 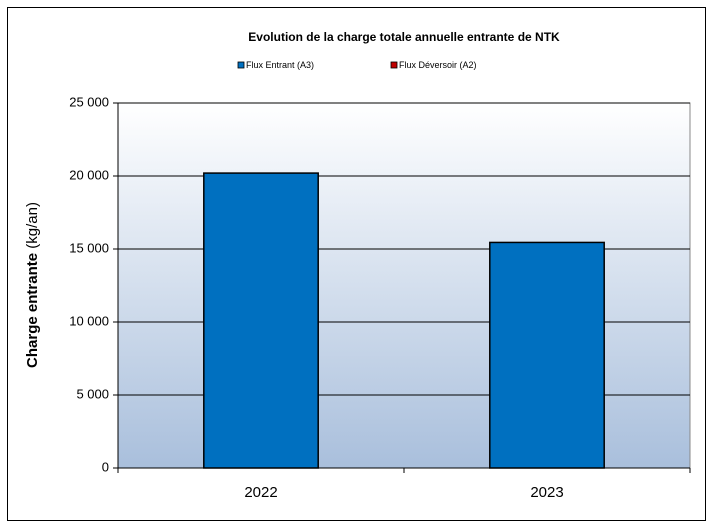 I want to click on y-tick-label: 15 000, so click(x=89, y=247).